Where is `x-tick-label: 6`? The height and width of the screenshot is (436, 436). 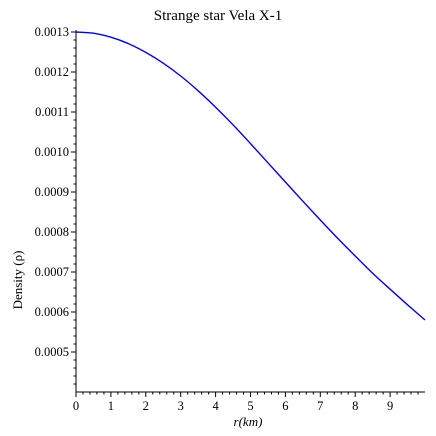 x-tick-label: 6 is located at coordinates (285, 406).